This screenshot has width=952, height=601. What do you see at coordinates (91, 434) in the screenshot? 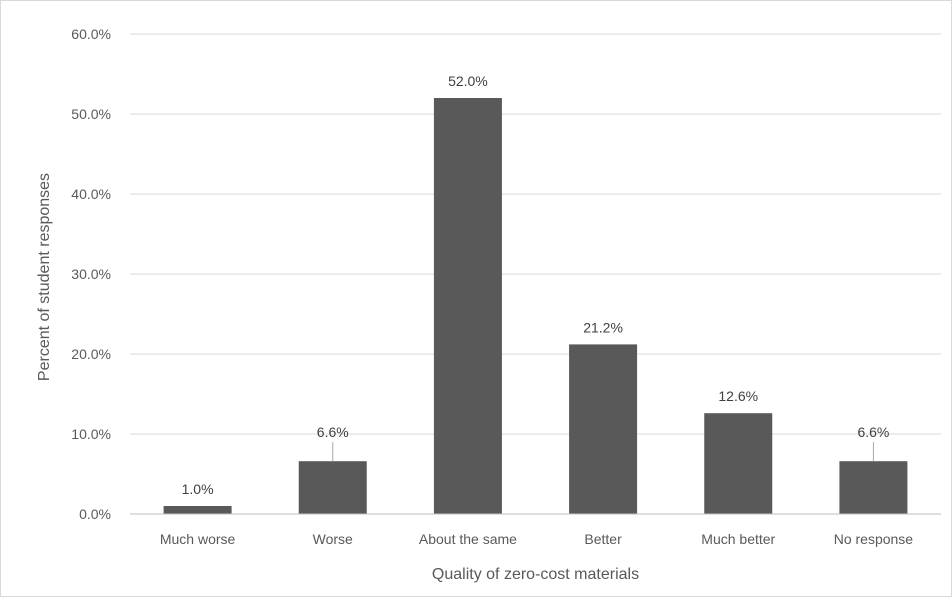
I see `y-tick-label: 10.0%` at bounding box center [91, 434].